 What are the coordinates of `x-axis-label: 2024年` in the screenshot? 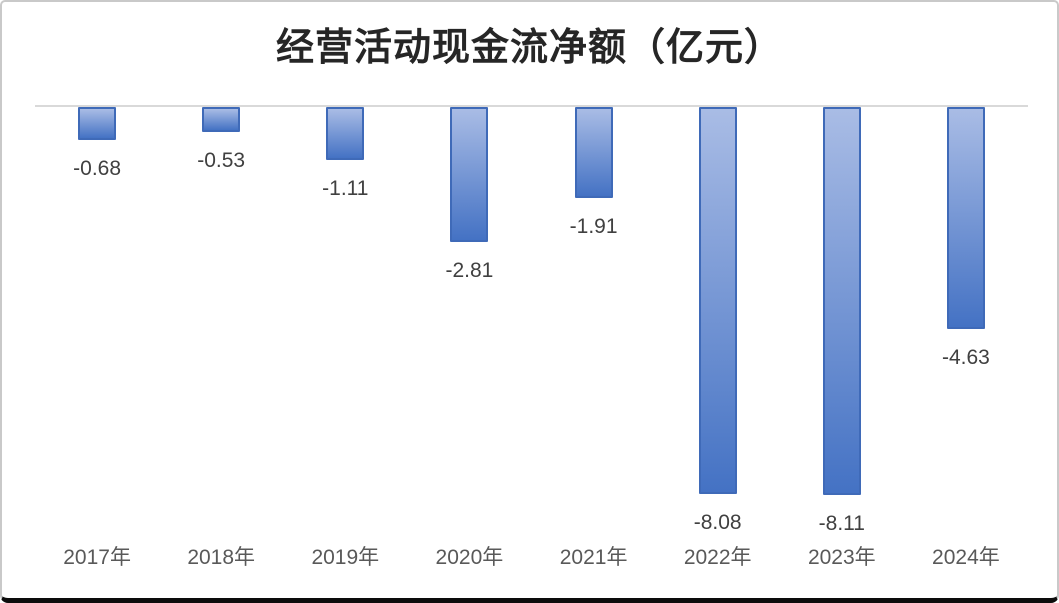 It's located at (966, 557).